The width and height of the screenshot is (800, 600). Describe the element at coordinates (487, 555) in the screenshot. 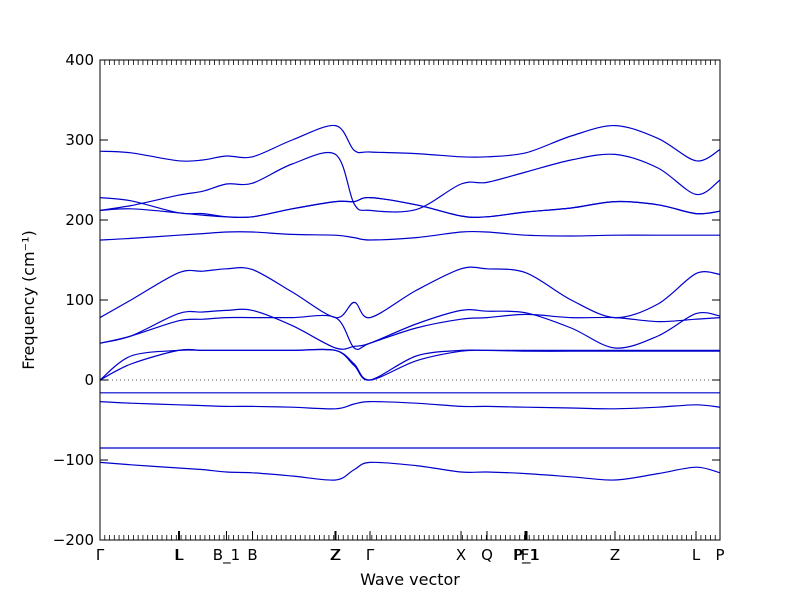

I see `x-tick-label: Q` at that location.